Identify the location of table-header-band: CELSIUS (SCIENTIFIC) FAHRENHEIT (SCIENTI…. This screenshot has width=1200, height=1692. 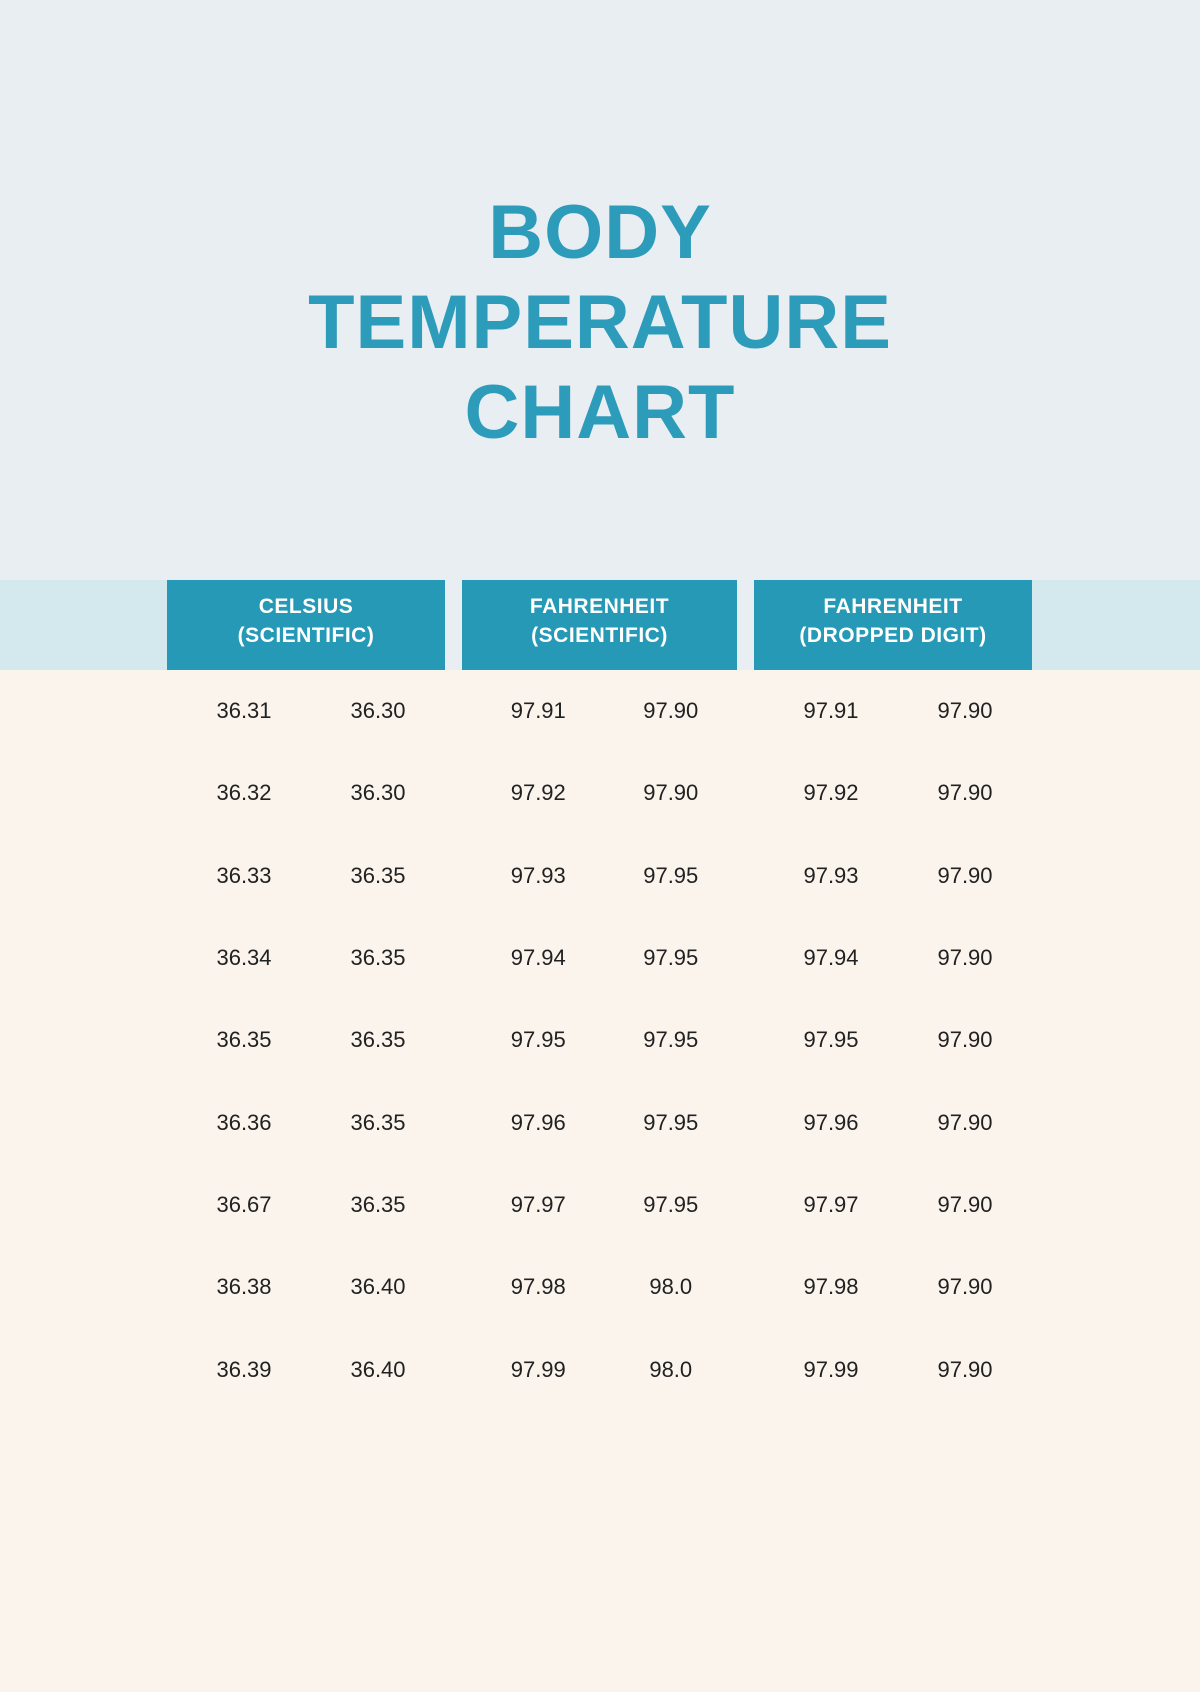
(600, 625).